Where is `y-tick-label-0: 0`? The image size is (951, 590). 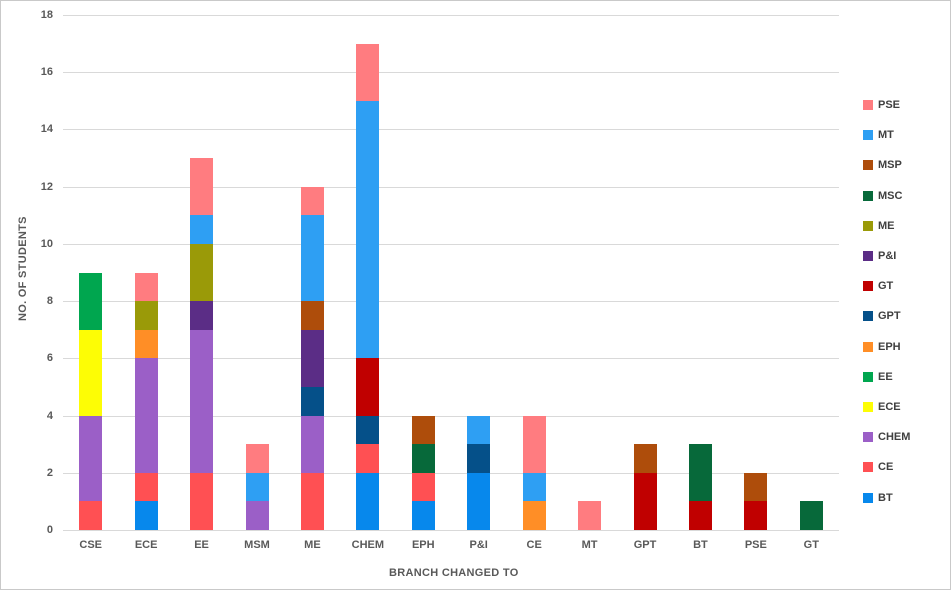 y-tick-label-0: 0 is located at coordinates (49, 530).